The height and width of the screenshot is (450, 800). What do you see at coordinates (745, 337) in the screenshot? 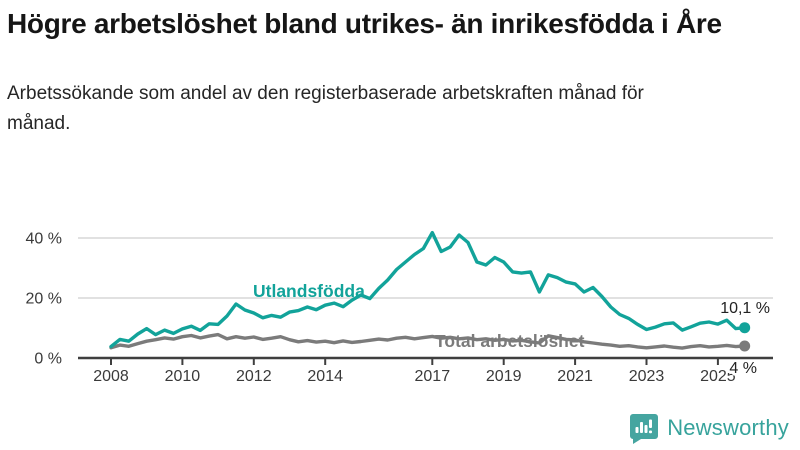
I see `series-end-dots` at bounding box center [745, 337].